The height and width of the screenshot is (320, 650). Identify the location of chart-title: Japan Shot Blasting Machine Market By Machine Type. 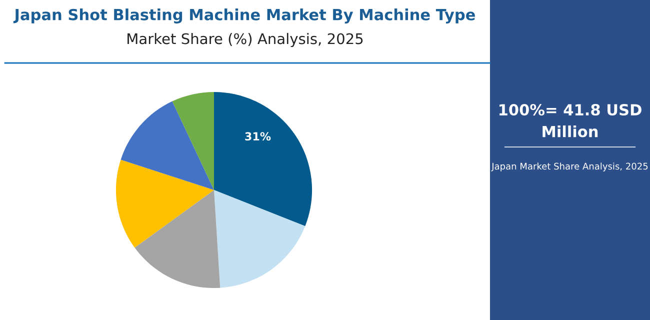
(244, 16).